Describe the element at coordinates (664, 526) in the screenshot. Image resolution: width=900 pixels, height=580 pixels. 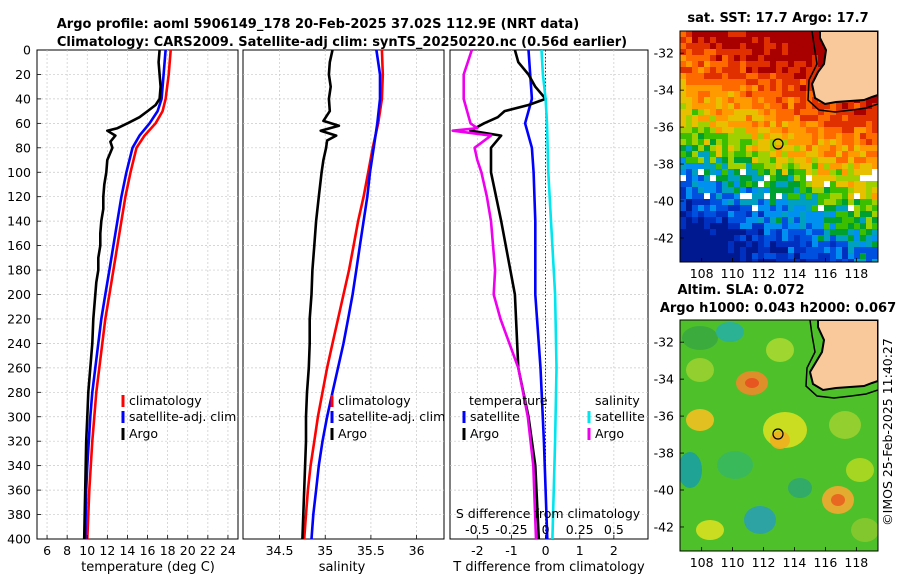
I see `sla-map-lat-tick-label: -42` at that location.